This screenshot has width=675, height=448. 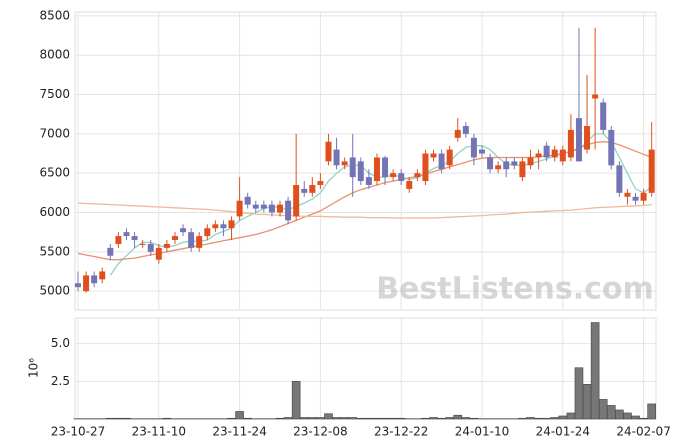 I want to click on x-tick-label: 23-12-22, so click(x=401, y=432).